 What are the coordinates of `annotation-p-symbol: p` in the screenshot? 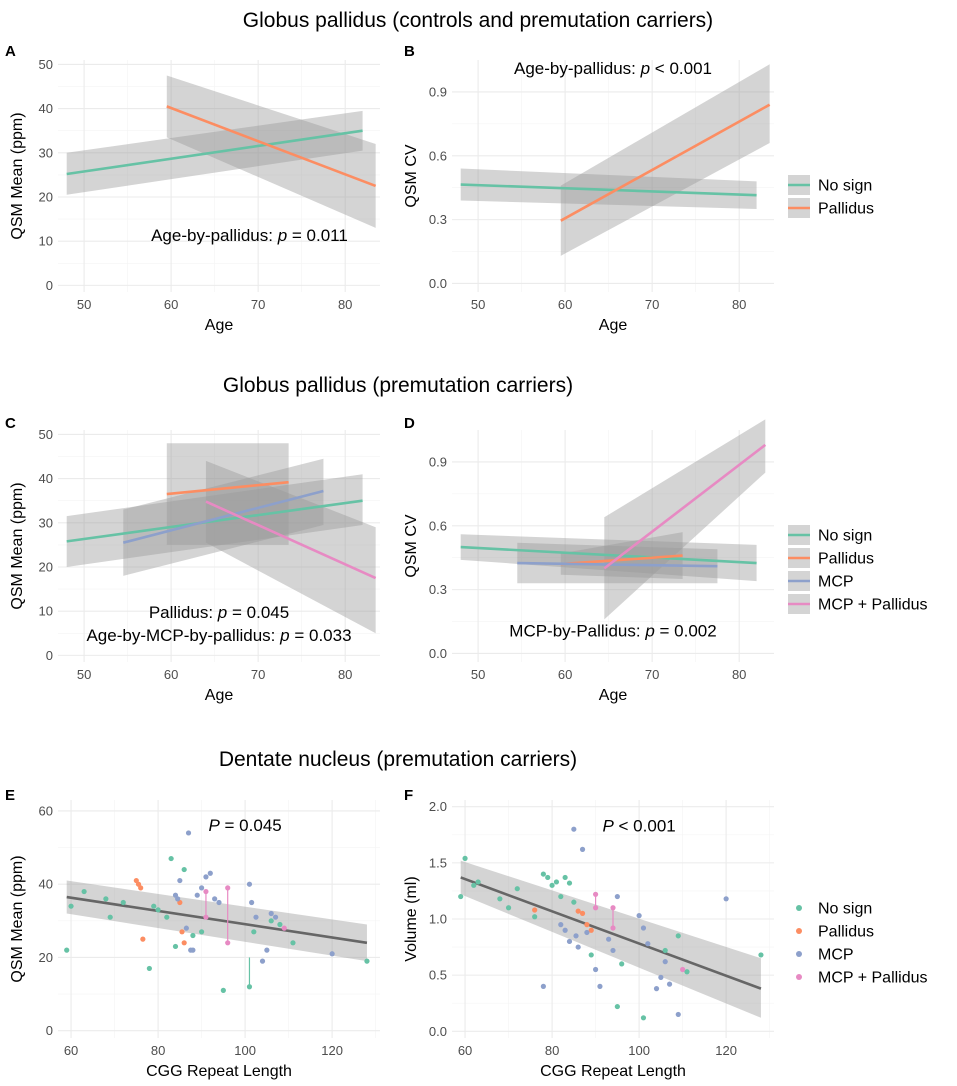 It's located at (645, 68).